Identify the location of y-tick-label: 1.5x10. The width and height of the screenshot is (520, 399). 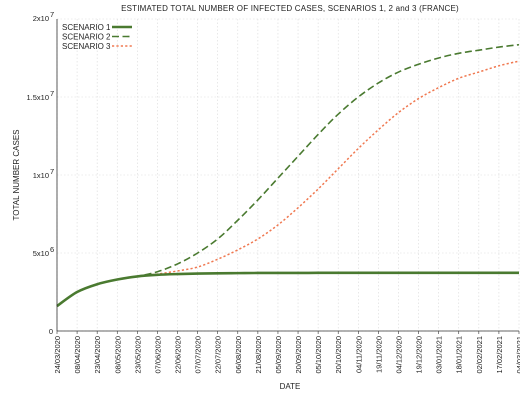
(37, 97).